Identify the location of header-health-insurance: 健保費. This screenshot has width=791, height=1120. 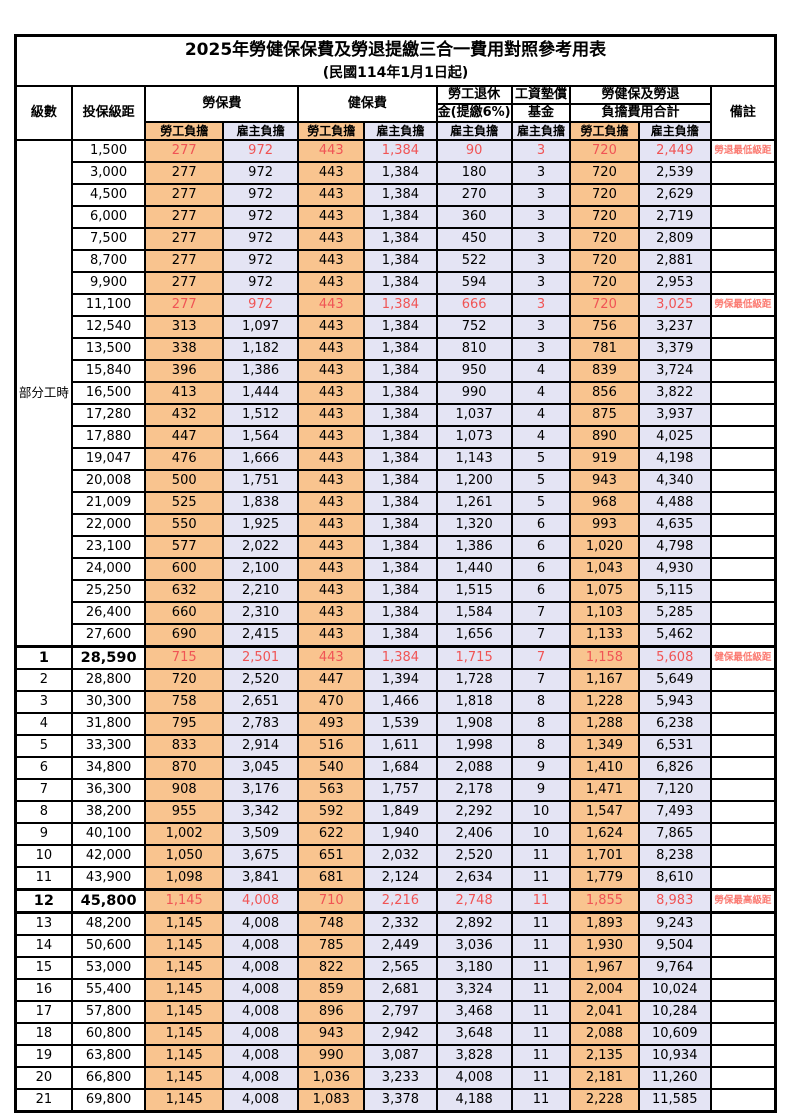
(367, 103).